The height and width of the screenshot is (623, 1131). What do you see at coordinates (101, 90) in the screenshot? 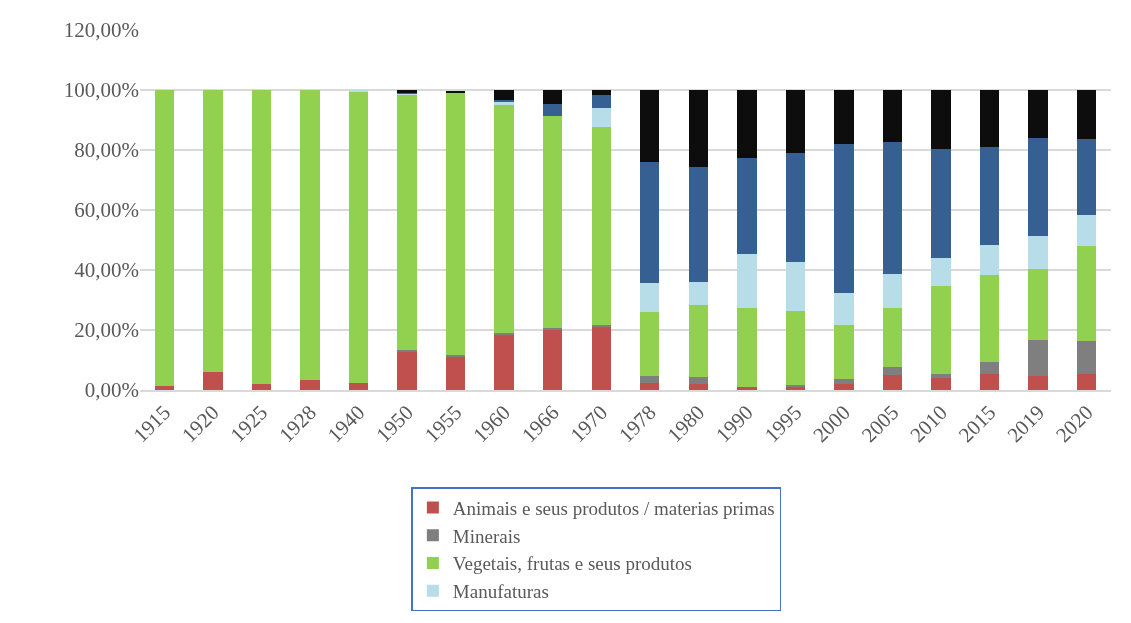
I see `y-tick-label: 100,00%` at bounding box center [101, 90].